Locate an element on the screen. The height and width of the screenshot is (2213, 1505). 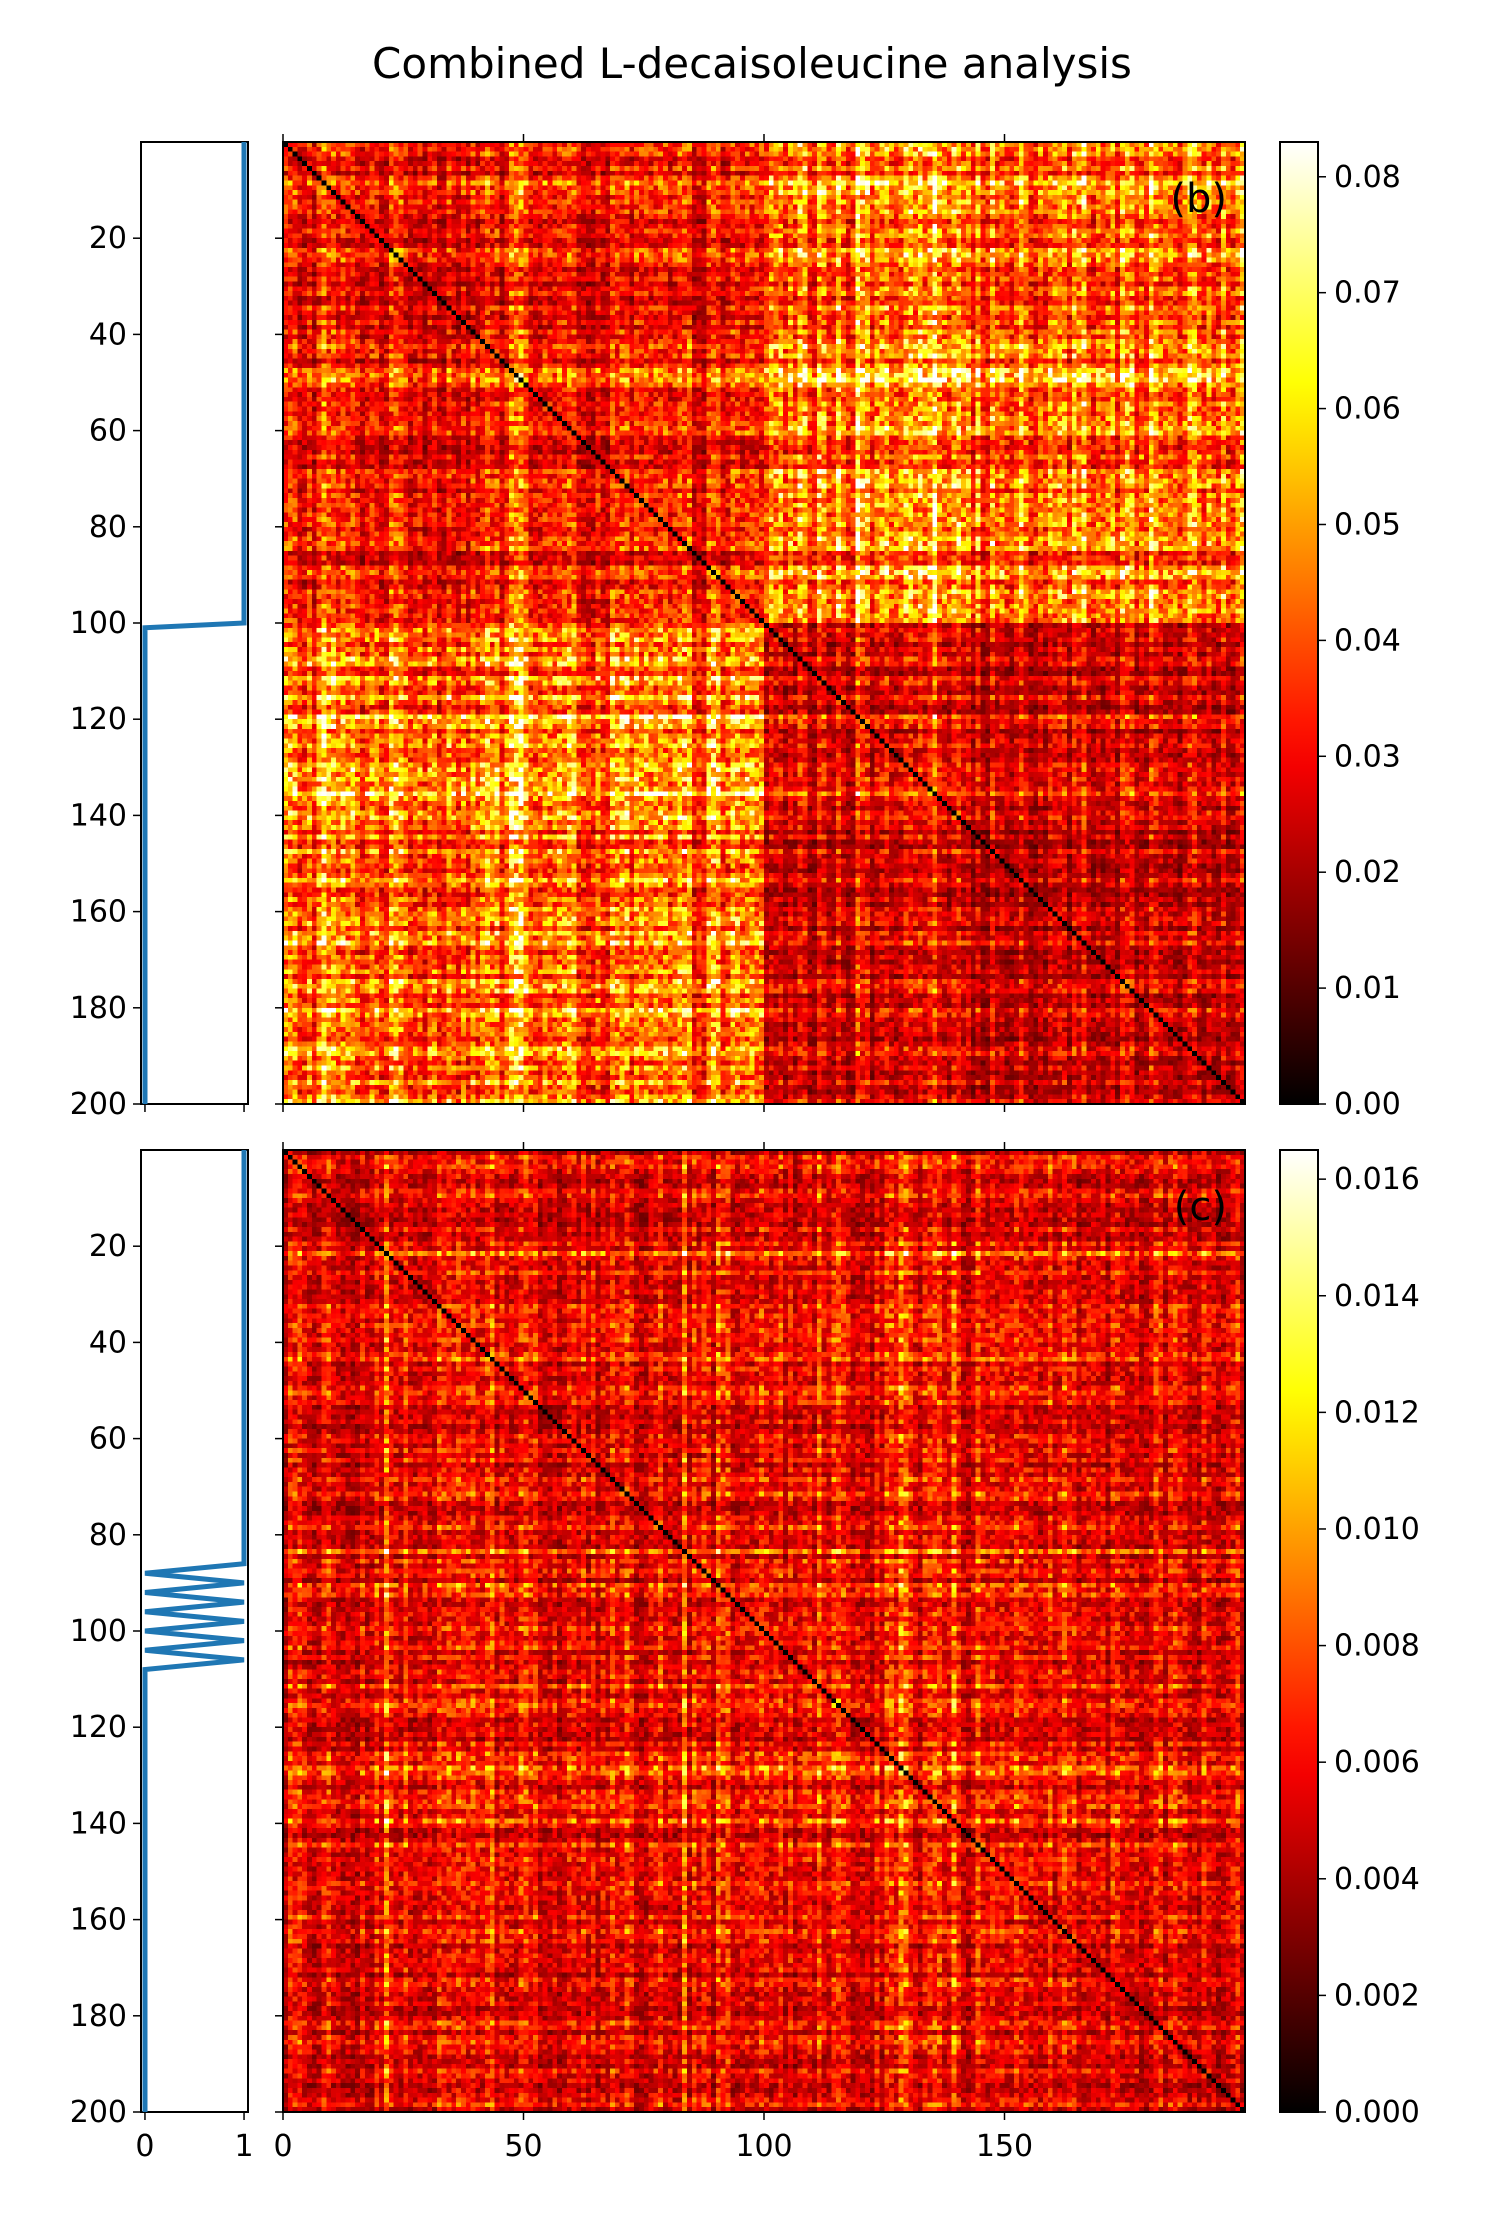
colorbar-tick-label: 0.014 is located at coordinates (1377, 1296).